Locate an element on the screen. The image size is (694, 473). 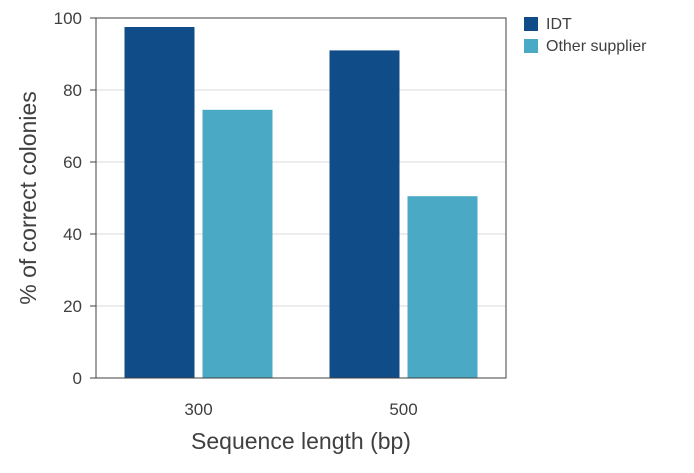
x-axis-ticks: 300 500 is located at coordinates (300, 409).